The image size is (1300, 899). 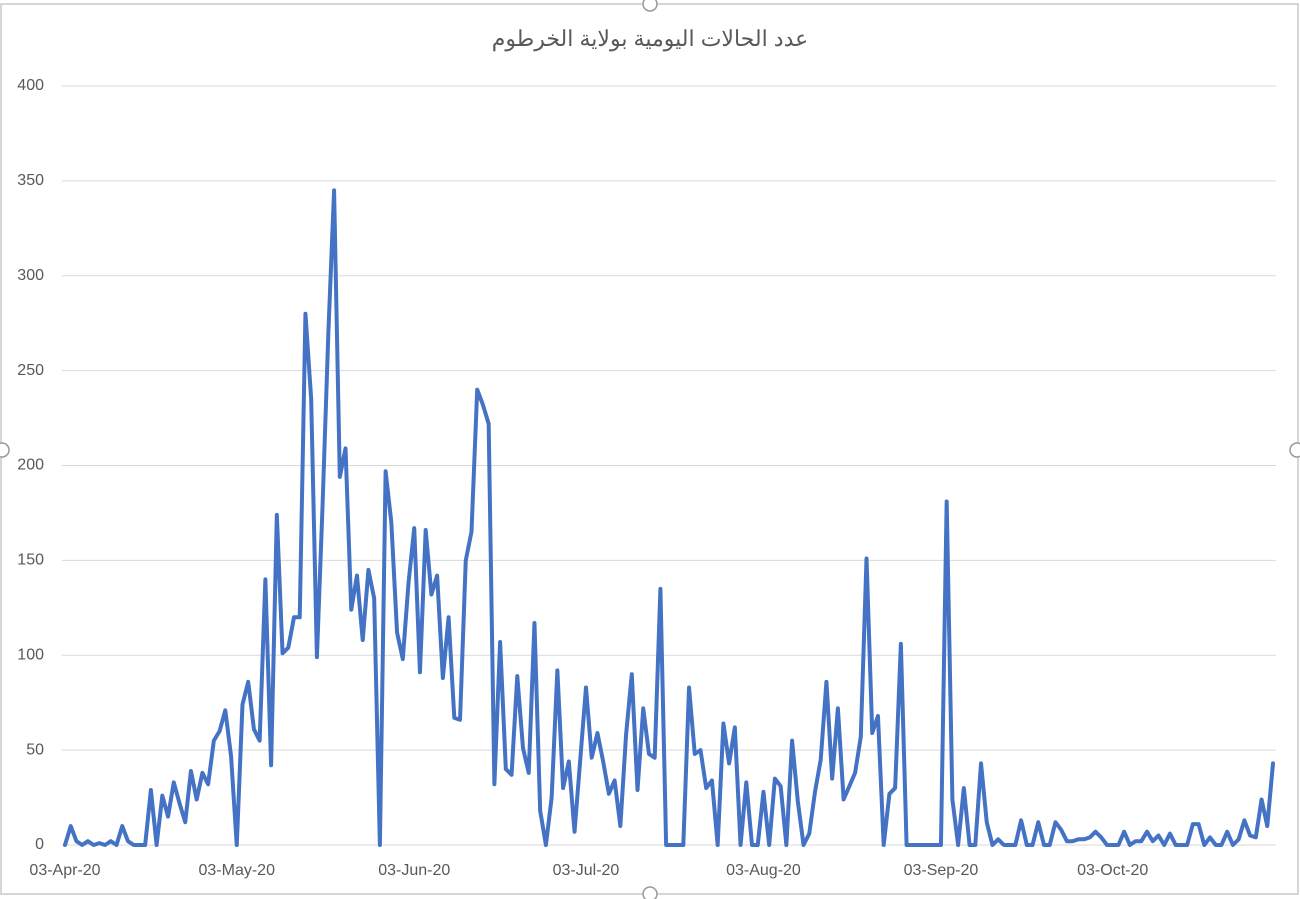 What do you see at coordinates (39, 844) in the screenshot?
I see `y-tick-label: 0` at bounding box center [39, 844].